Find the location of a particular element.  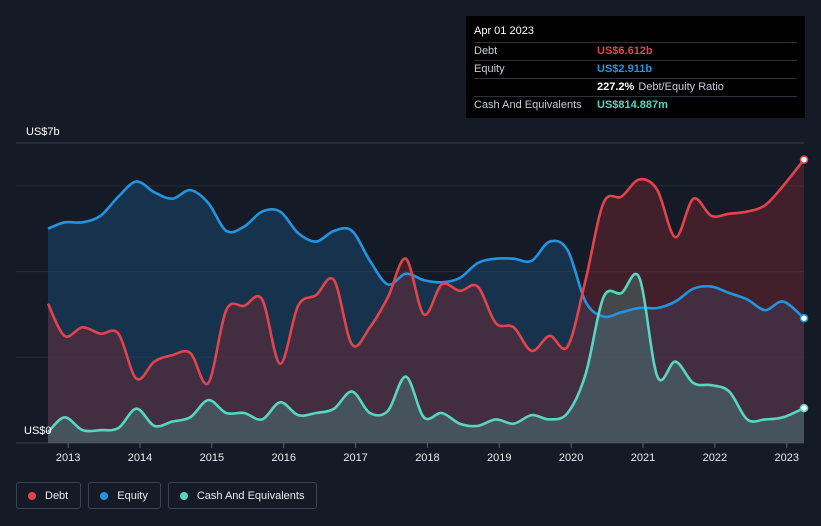

equity-end-marker is located at coordinates (804, 318).